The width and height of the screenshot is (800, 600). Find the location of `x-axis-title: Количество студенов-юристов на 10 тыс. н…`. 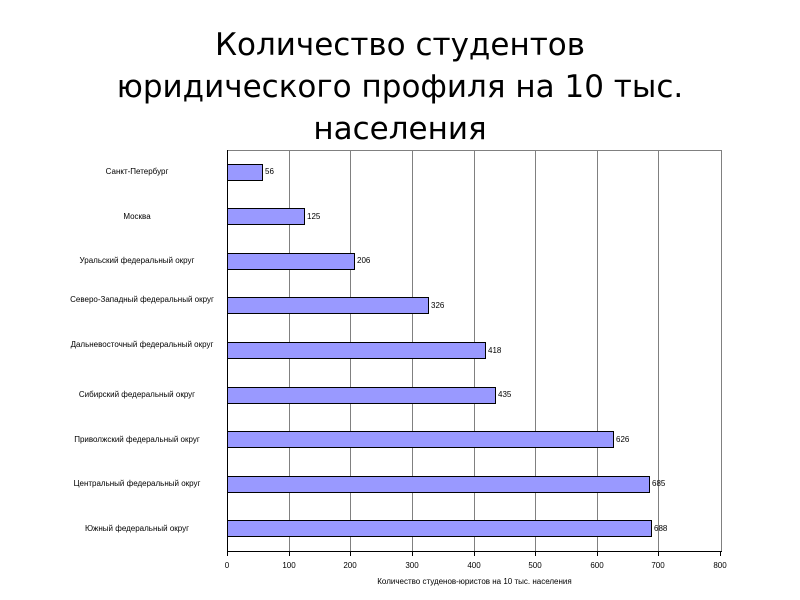

x-axis-title: Количество студенов-юристов на 10 тыс. н… is located at coordinates (474, 581).